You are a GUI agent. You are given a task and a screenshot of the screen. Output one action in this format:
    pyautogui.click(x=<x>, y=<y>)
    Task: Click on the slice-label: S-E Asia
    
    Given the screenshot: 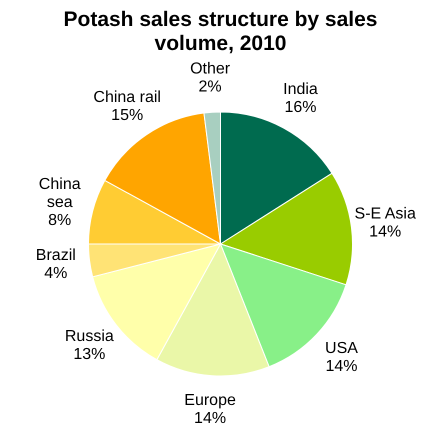 What is the action you would take?
    pyautogui.click(x=385, y=214)
    